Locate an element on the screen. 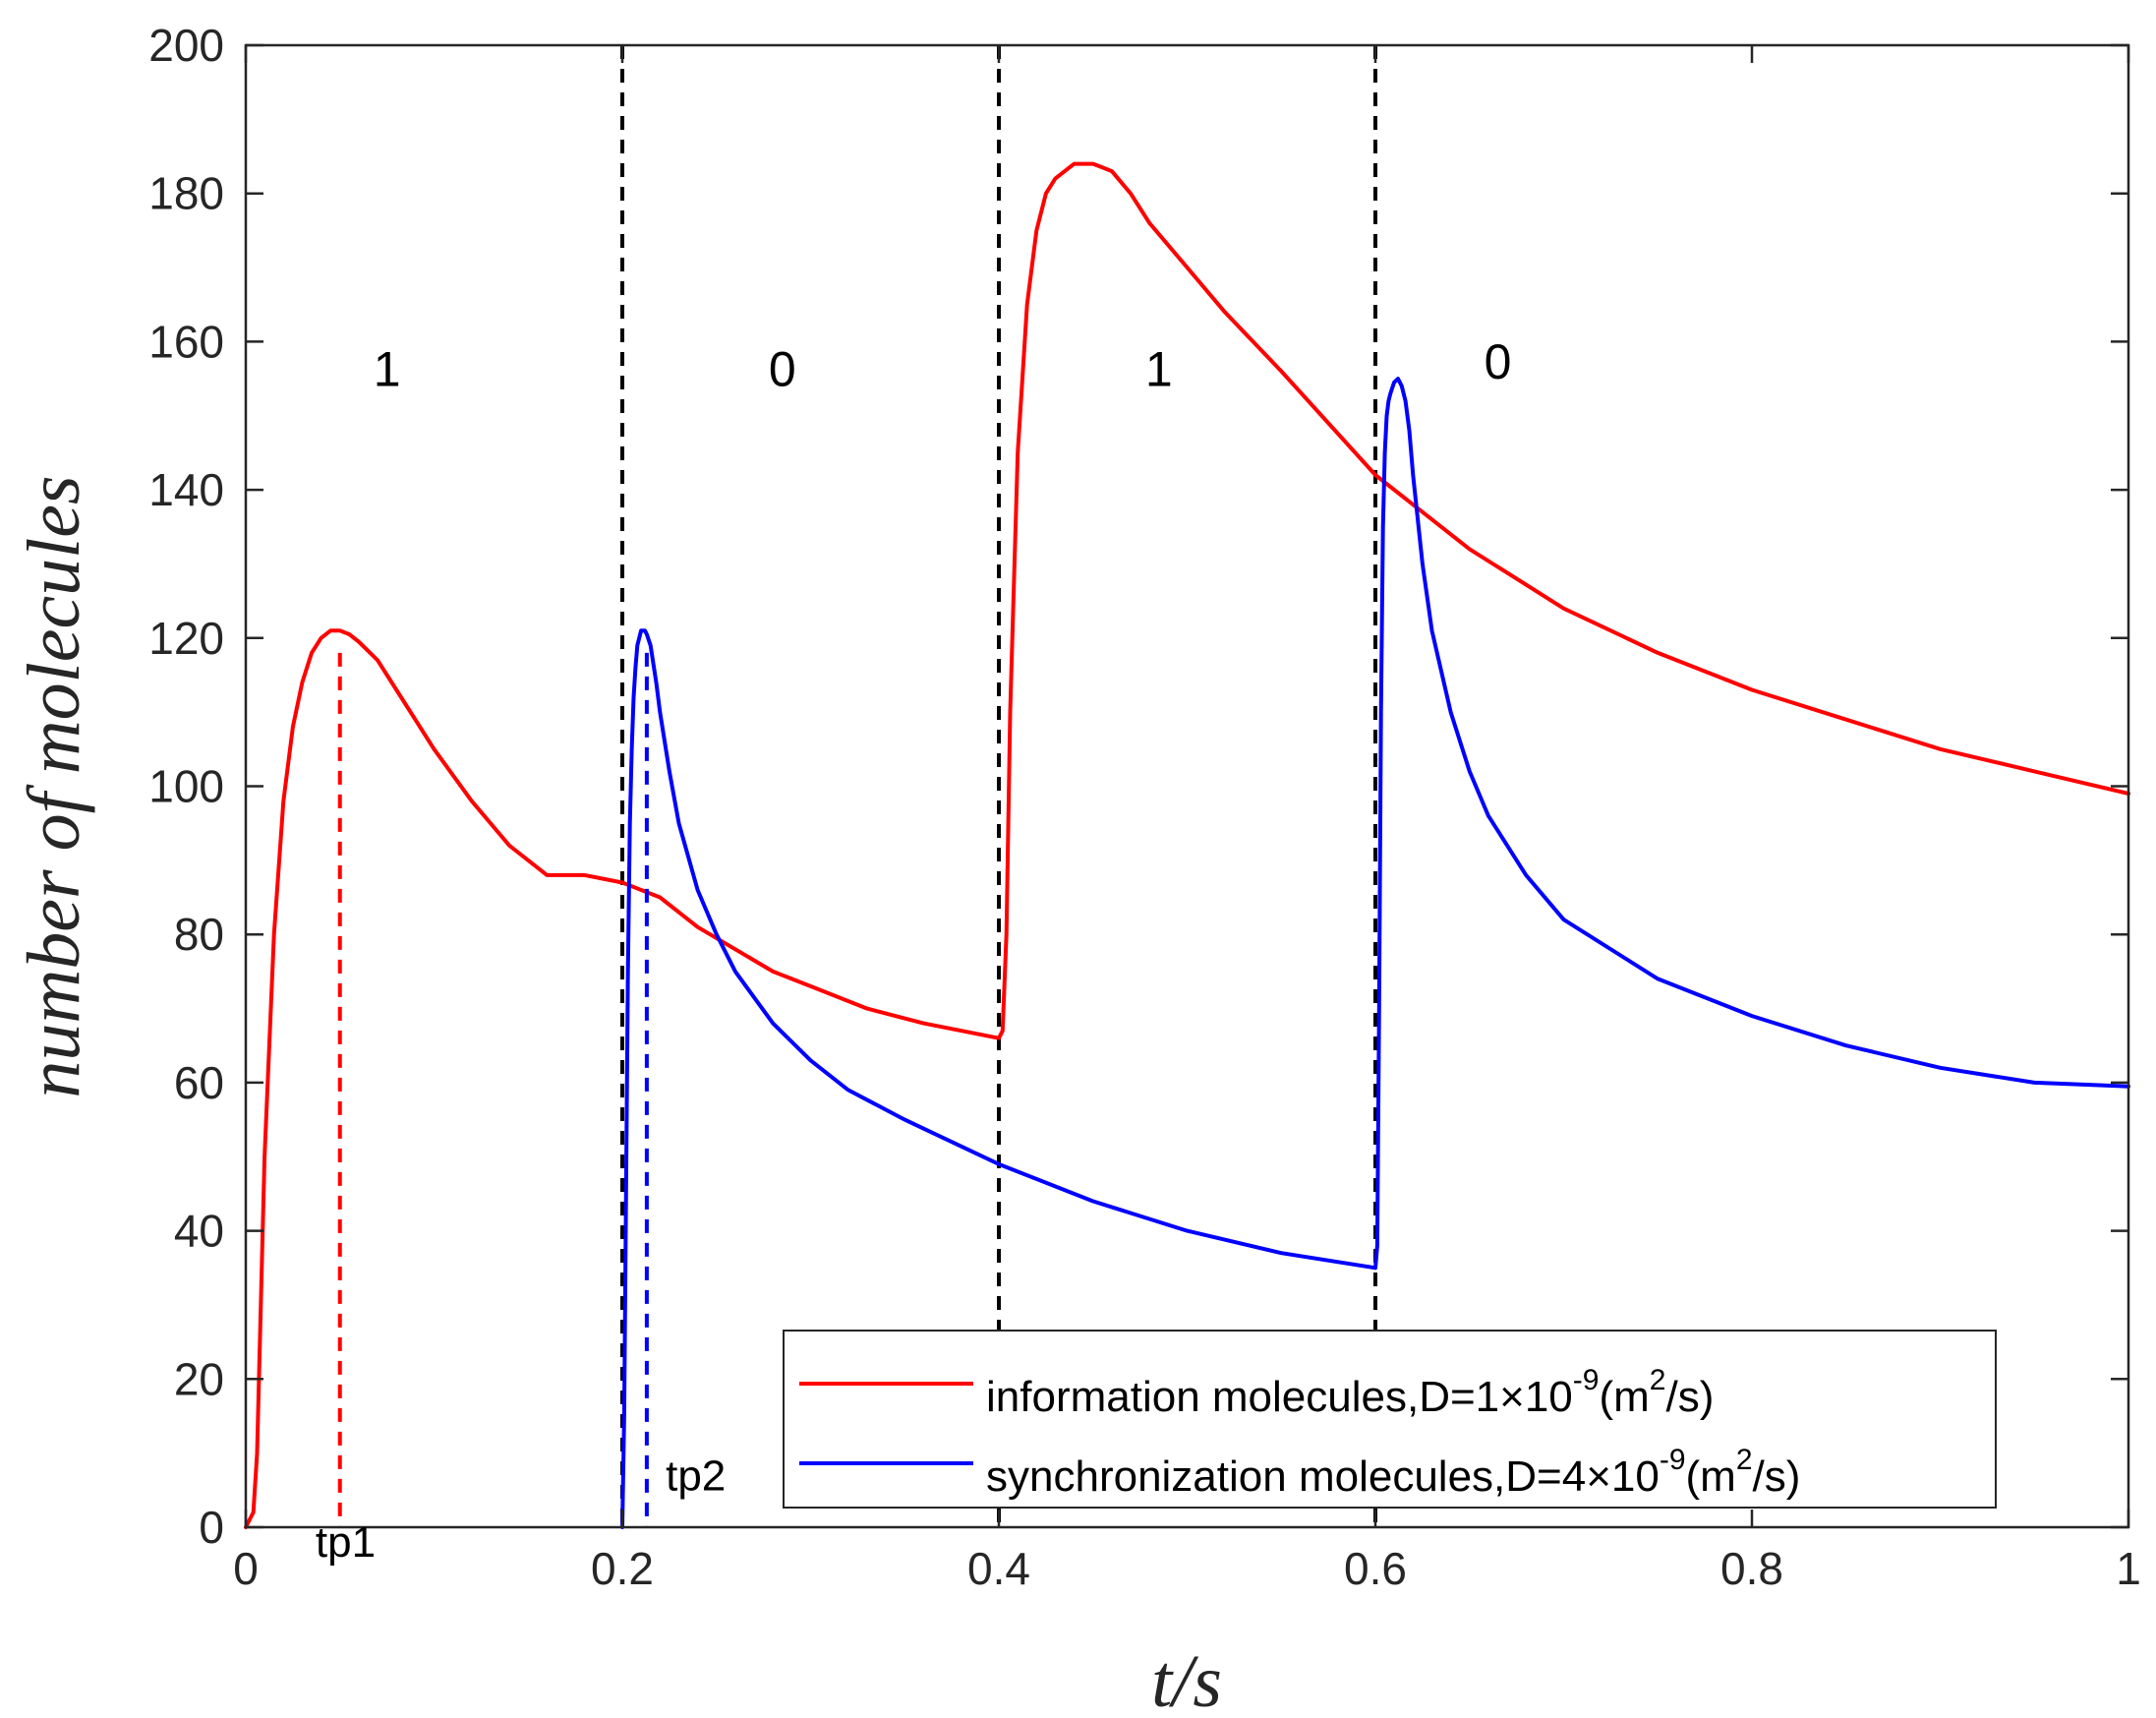 This screenshot has height=1718, width=2156. legend-entry-synchronization: synchronization molecules,D=4×10-9(m2/s) is located at coordinates (1393, 1472).